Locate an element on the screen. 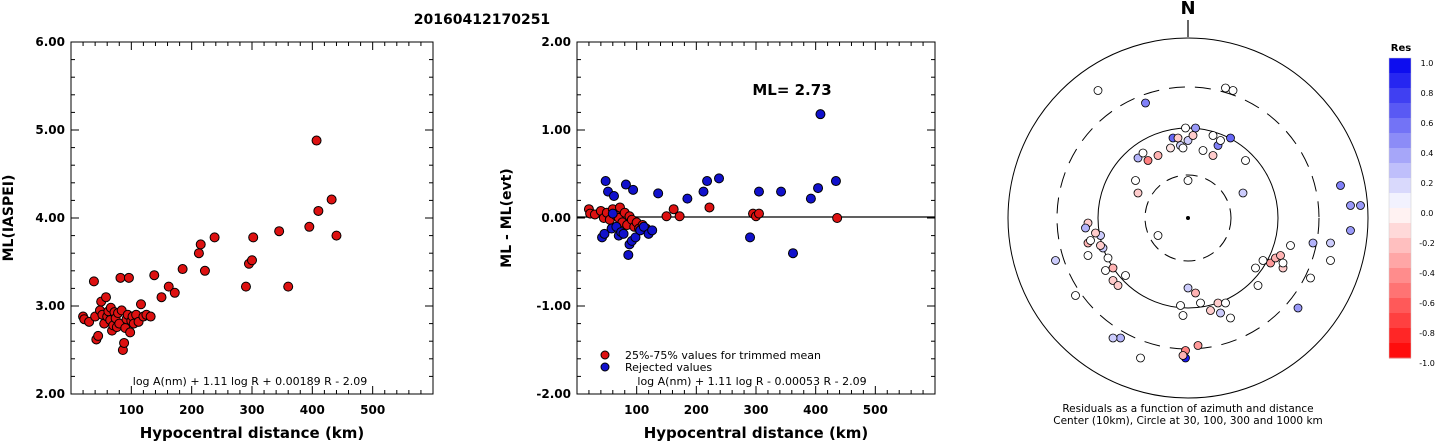  y-tick-label: 5.00 is located at coordinates (50, 130).